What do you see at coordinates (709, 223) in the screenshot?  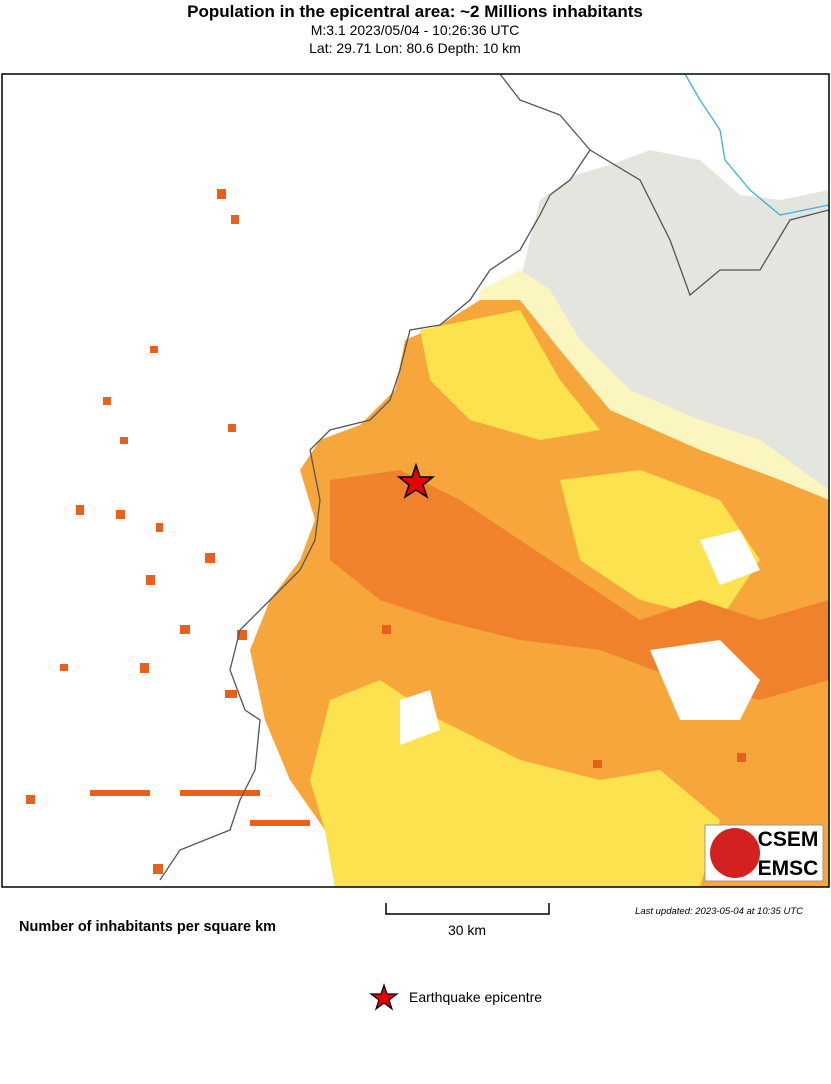 I see `border-north` at bounding box center [709, 223].